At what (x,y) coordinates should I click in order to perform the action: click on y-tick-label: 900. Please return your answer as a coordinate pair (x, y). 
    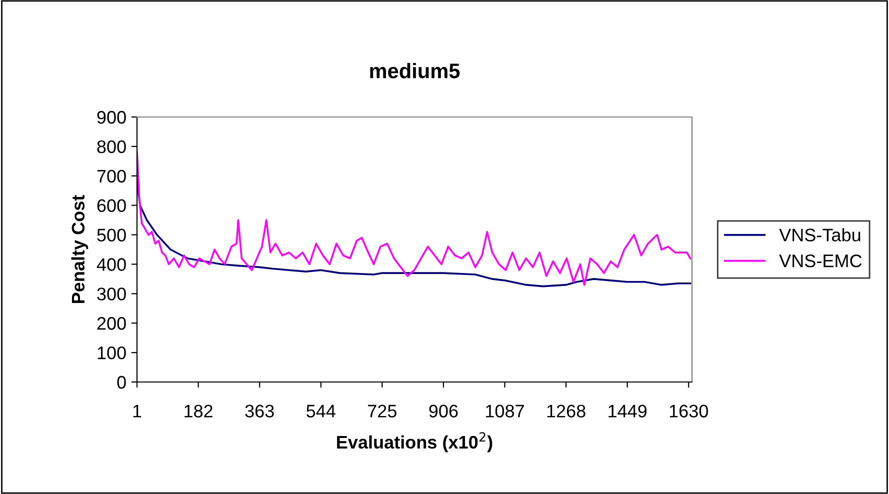
    Looking at the image, I should click on (111, 117).